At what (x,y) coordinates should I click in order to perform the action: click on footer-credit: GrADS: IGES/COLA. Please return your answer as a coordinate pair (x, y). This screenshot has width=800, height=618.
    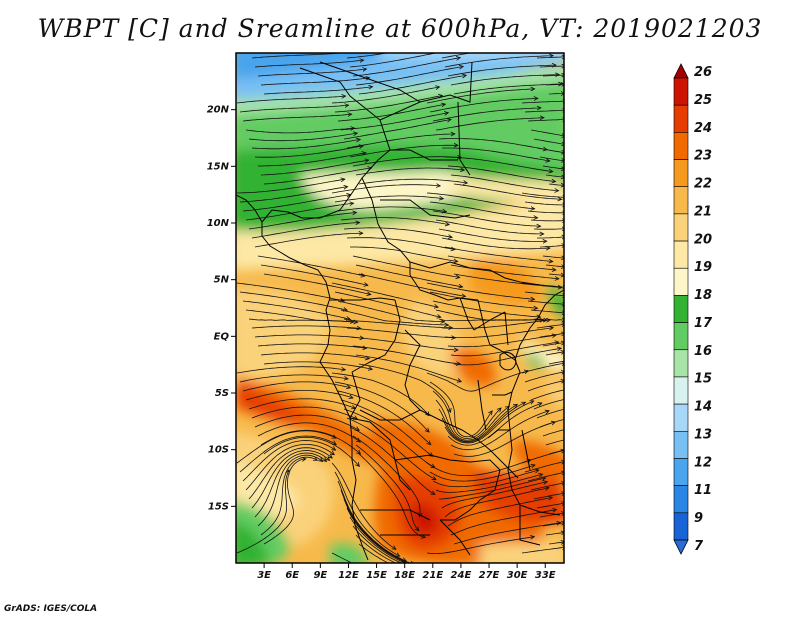
    Looking at the image, I should click on (51, 609).